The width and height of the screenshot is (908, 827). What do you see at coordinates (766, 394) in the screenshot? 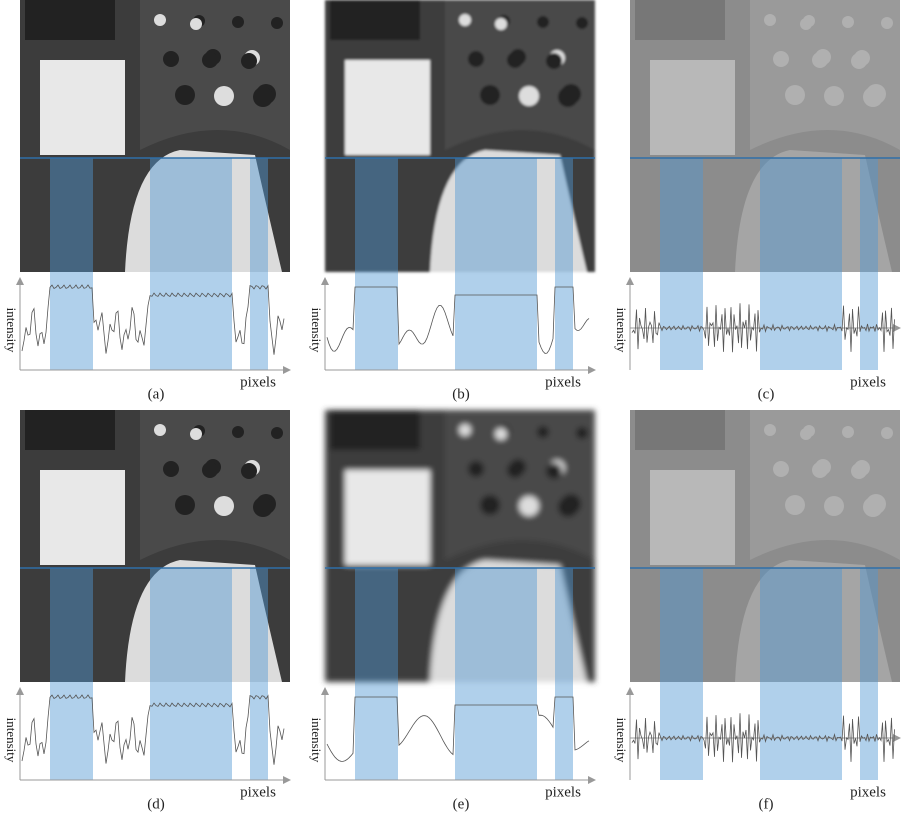
I see `panel-label: (c)` at bounding box center [766, 394].